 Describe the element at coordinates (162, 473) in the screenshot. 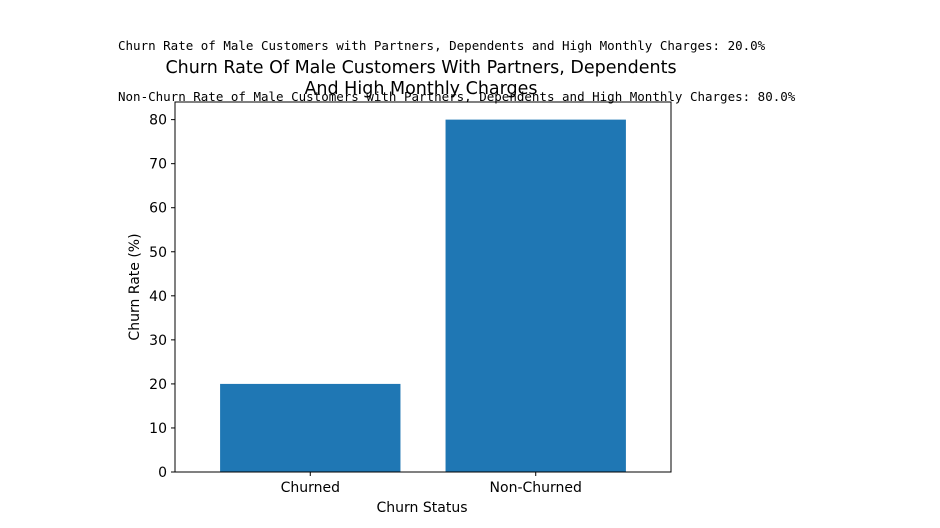

I see `y-tick-label: 0` at that location.